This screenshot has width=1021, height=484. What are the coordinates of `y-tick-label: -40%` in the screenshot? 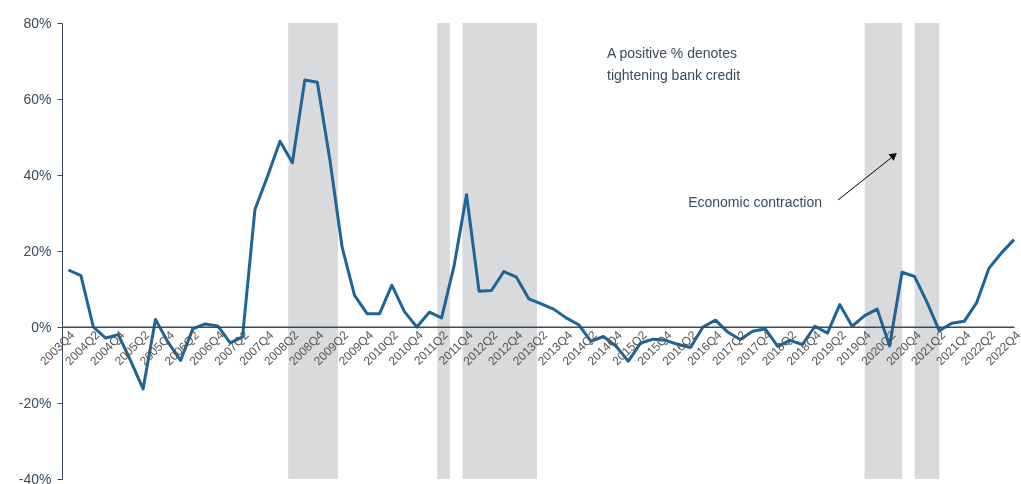 It's located at (35, 477).